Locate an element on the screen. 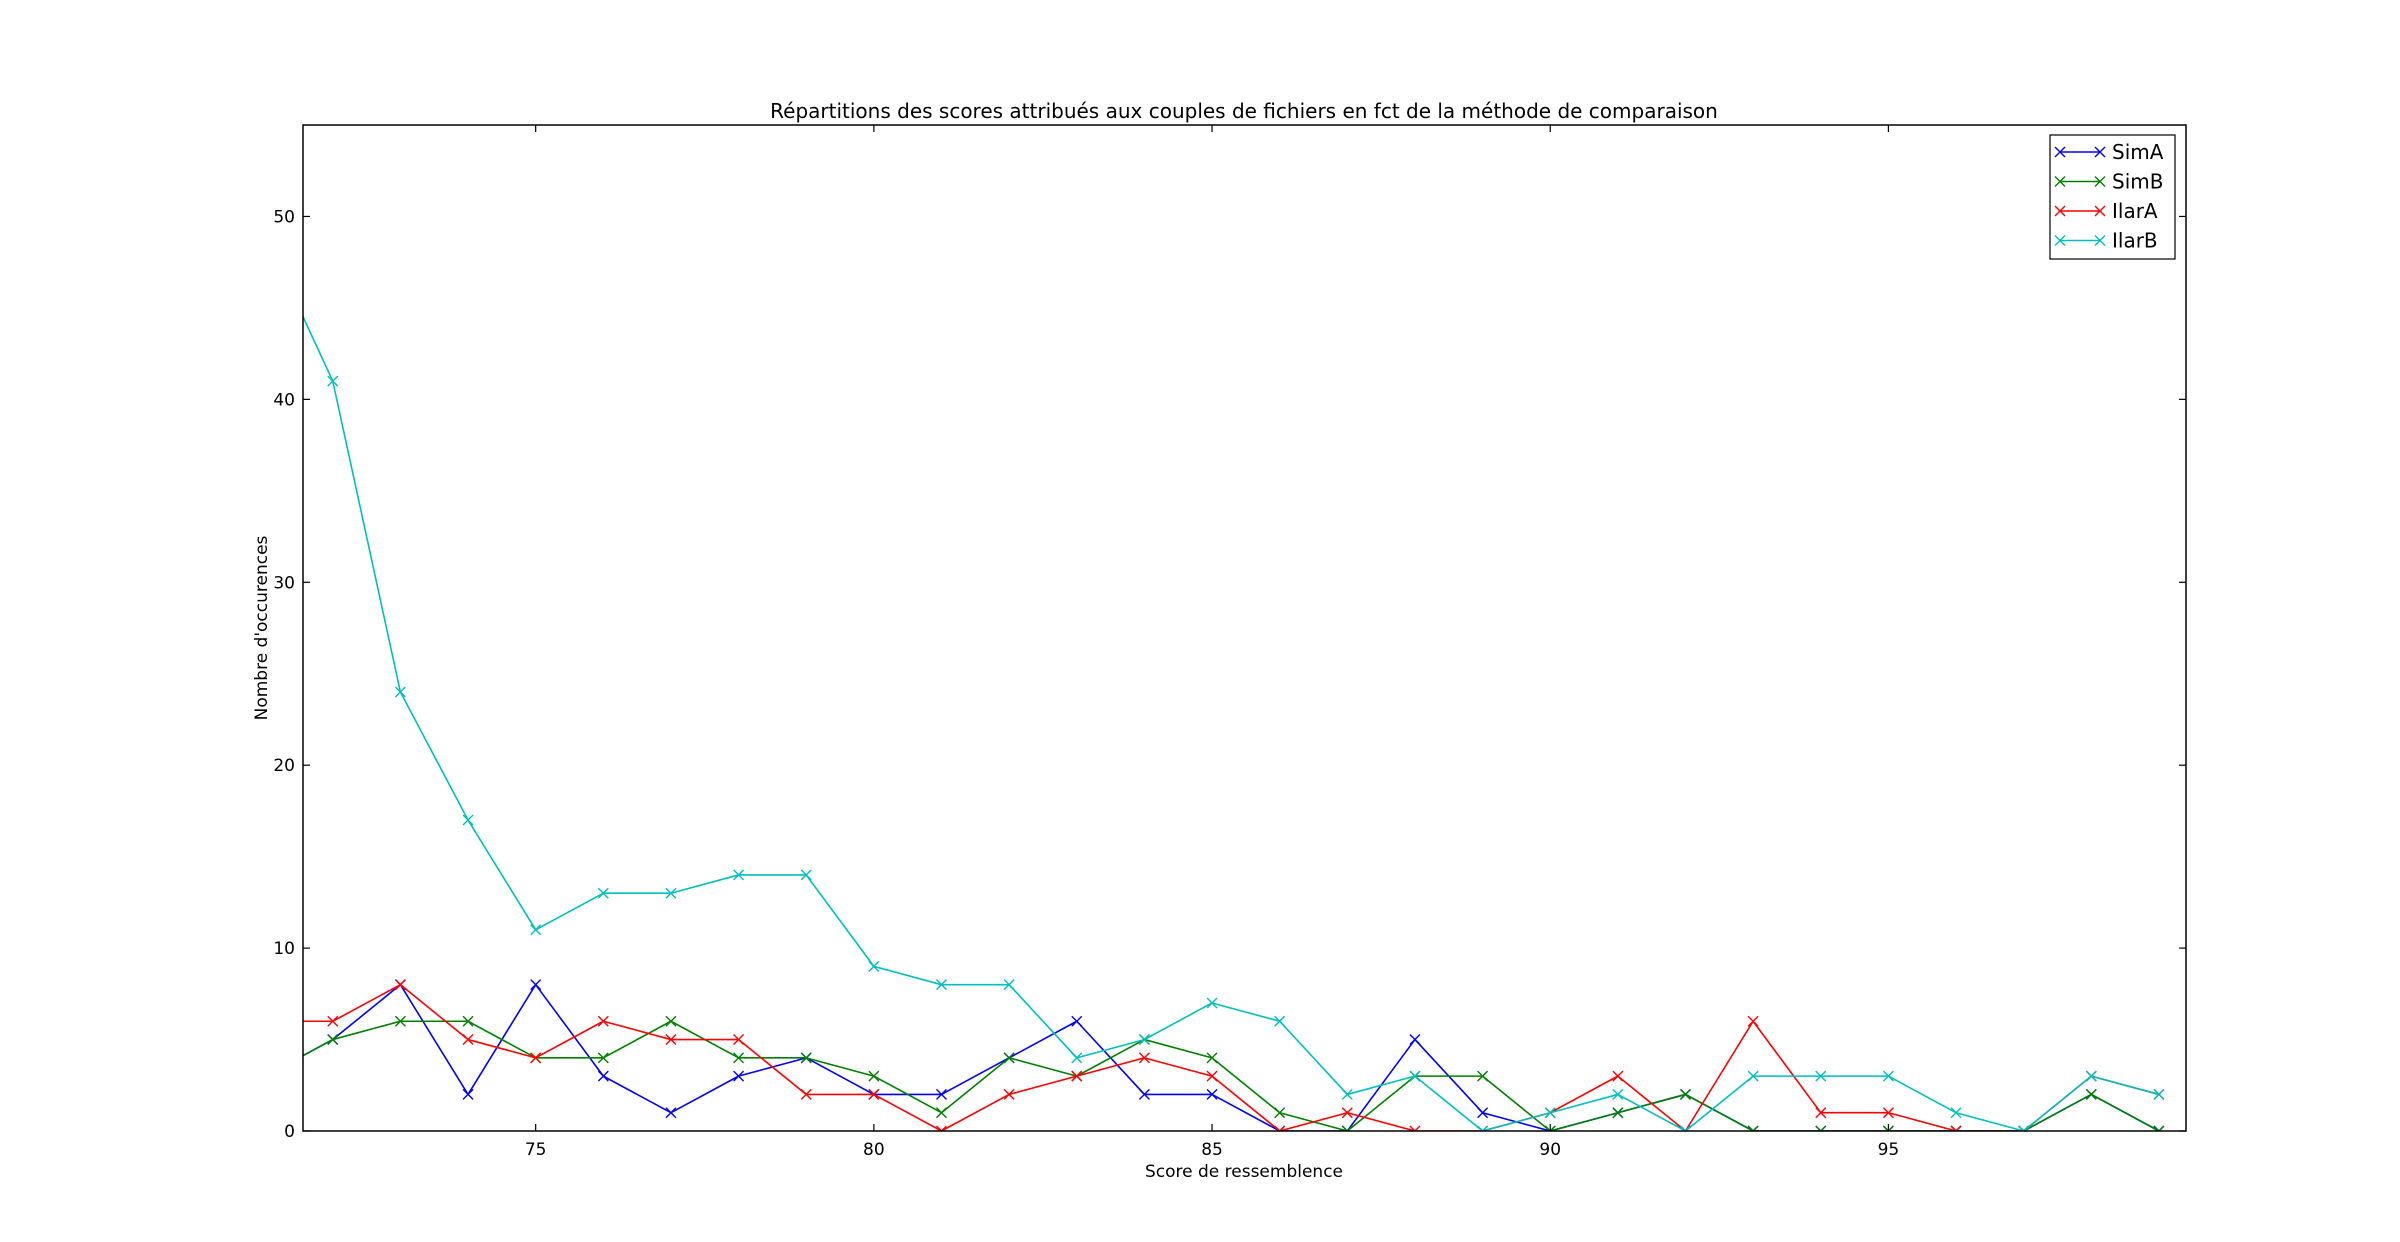 This screenshot has width=2400, height=1242. x-tick-label: 80 is located at coordinates (874, 1150).